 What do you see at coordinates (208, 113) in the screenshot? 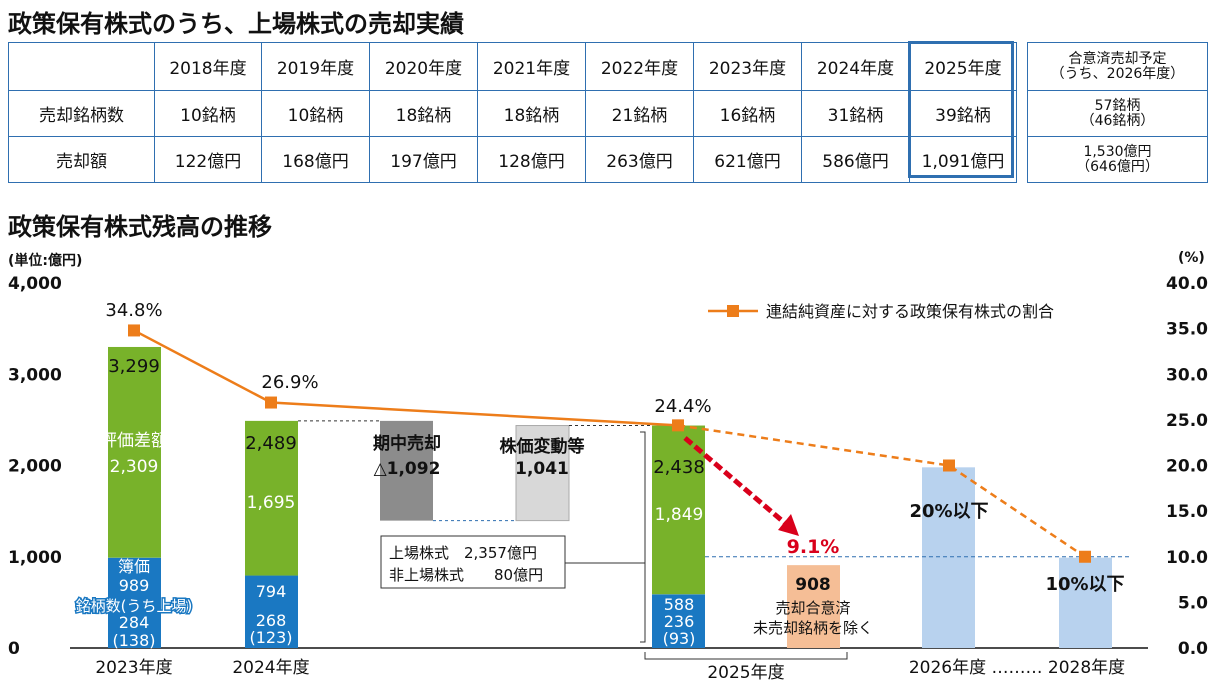
I see `table-cell: 10銘柄` at bounding box center [208, 113].